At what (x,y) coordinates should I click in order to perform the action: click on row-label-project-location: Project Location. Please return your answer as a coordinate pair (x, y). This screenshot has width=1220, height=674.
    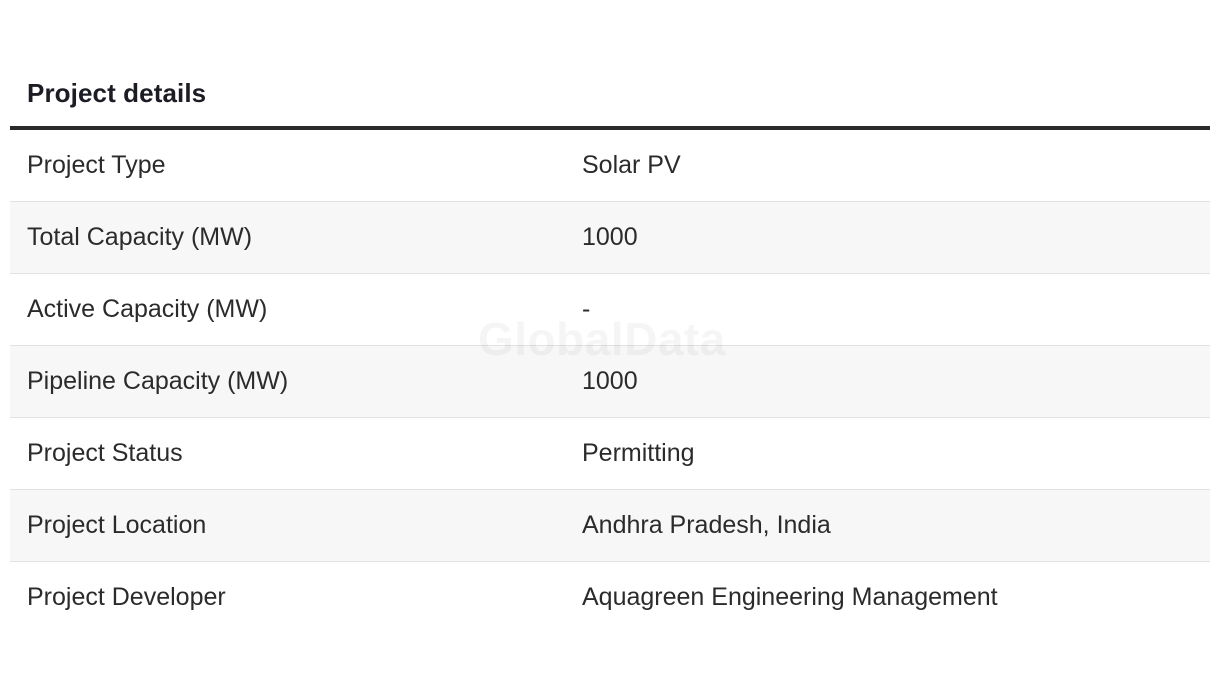
    Looking at the image, I should click on (117, 525).